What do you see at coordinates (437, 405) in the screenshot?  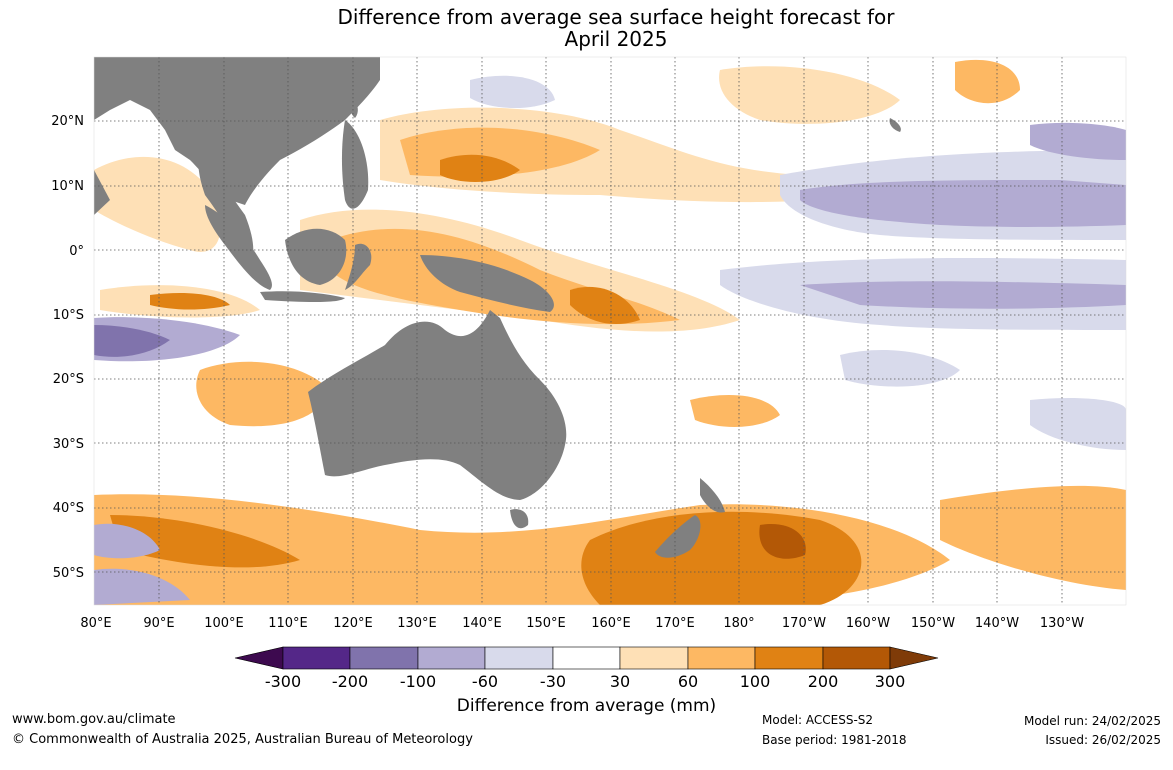 I see `land-australia` at bounding box center [437, 405].